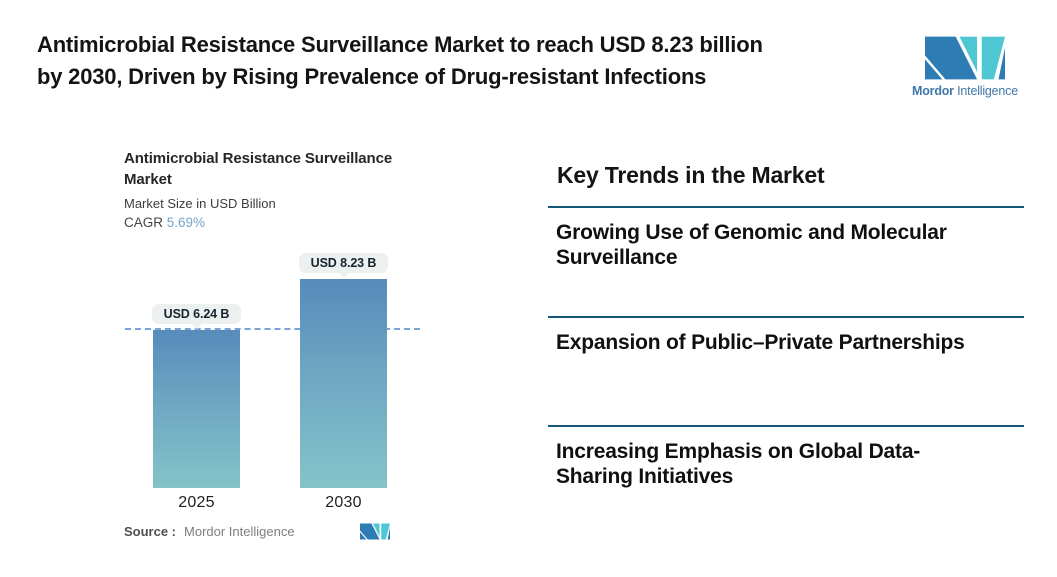 The width and height of the screenshot is (1057, 577). I want to click on source-row: Source : Mordor Intelligence, so click(209, 531).